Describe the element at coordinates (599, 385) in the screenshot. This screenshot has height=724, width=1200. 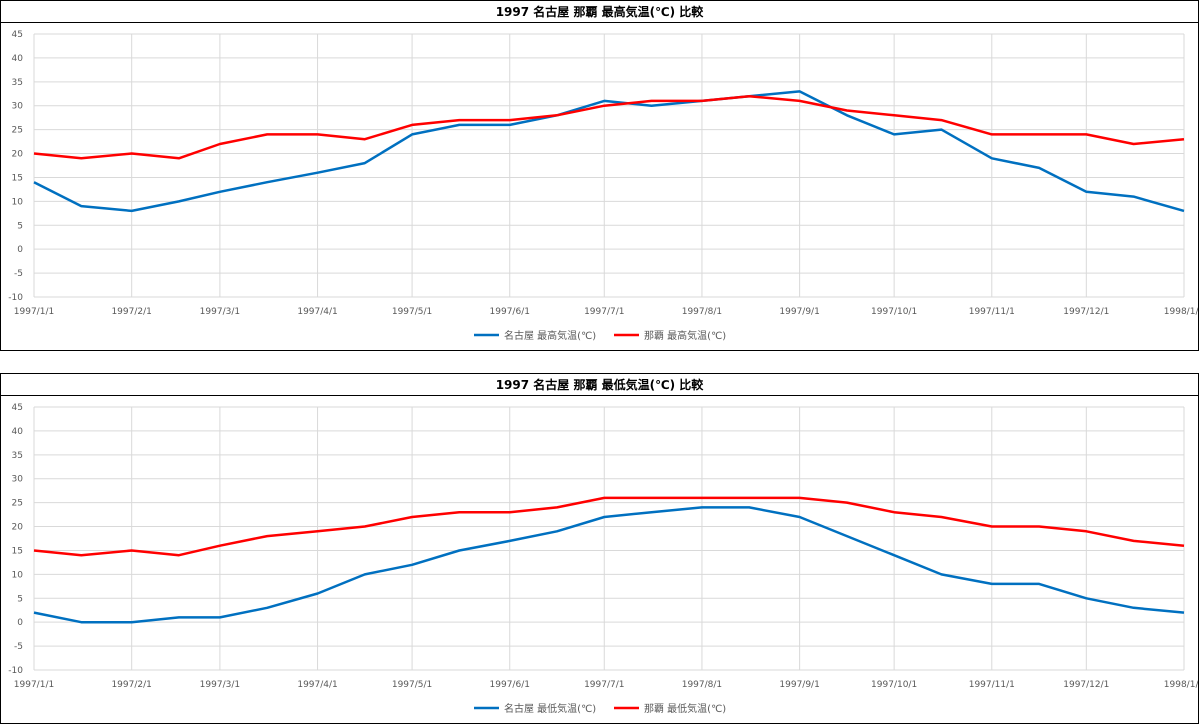
I see `chart-title: 1997 名古屋 那覇 最低気温(℃) 比較` at that location.